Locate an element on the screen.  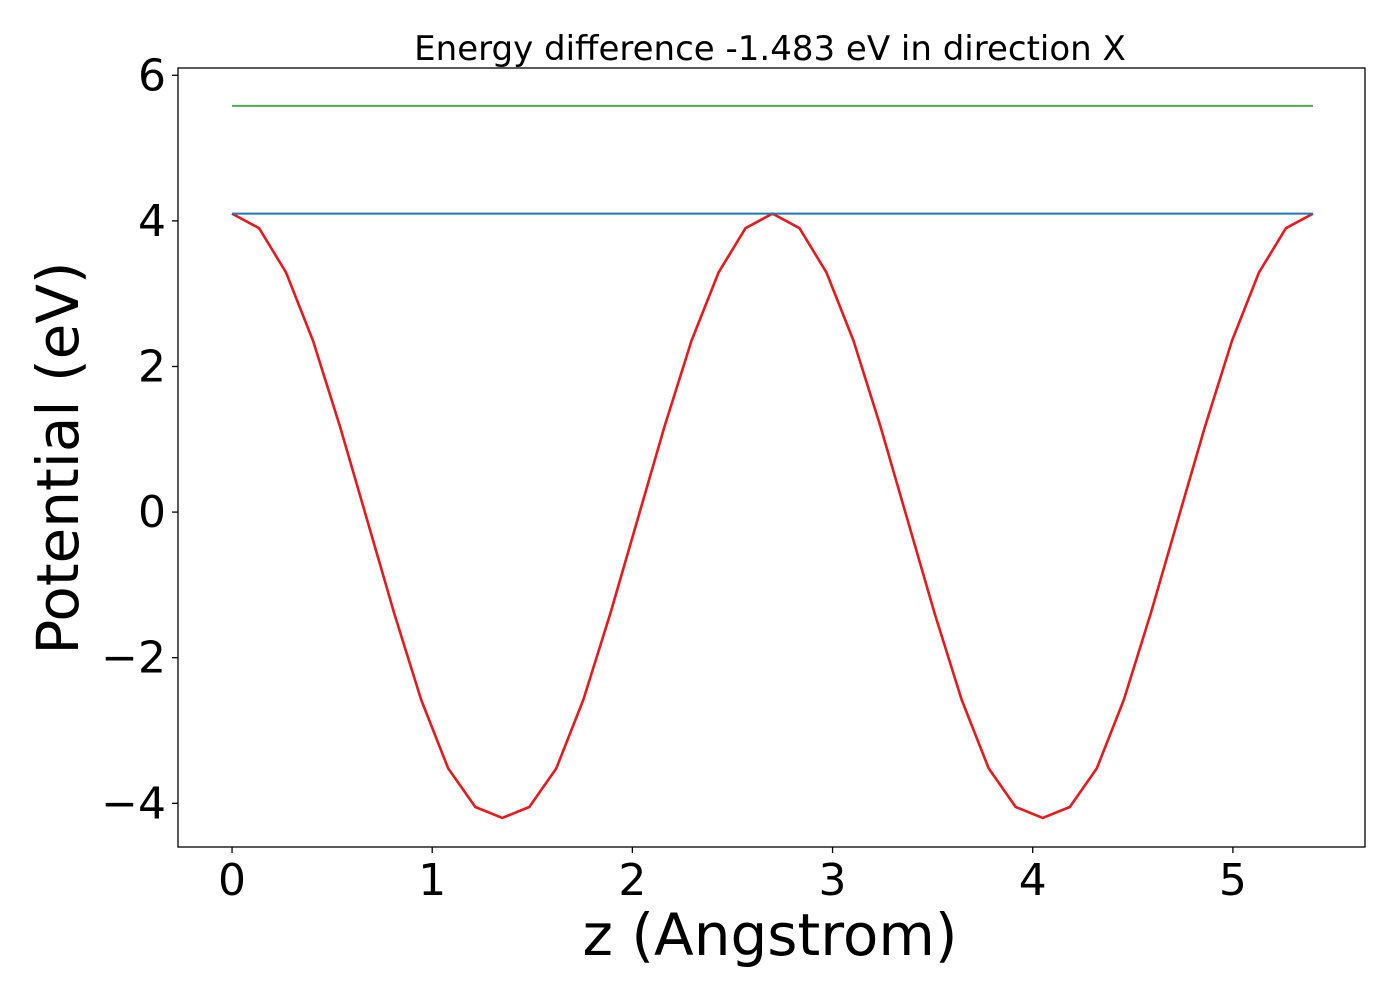
x-tick-label: 0 is located at coordinates (232, 880).